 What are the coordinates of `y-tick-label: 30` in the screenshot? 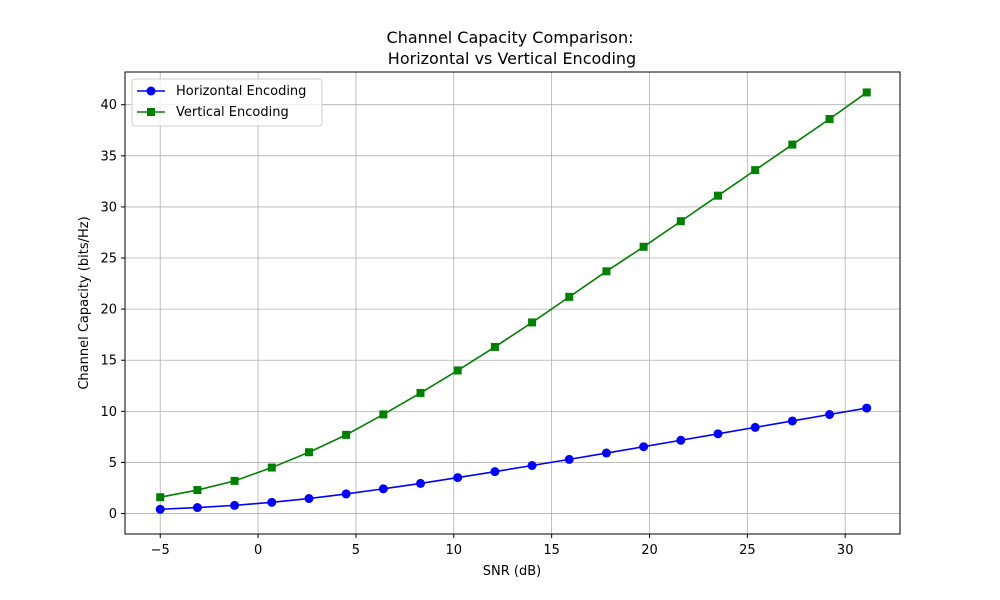 It's located at (108, 207).